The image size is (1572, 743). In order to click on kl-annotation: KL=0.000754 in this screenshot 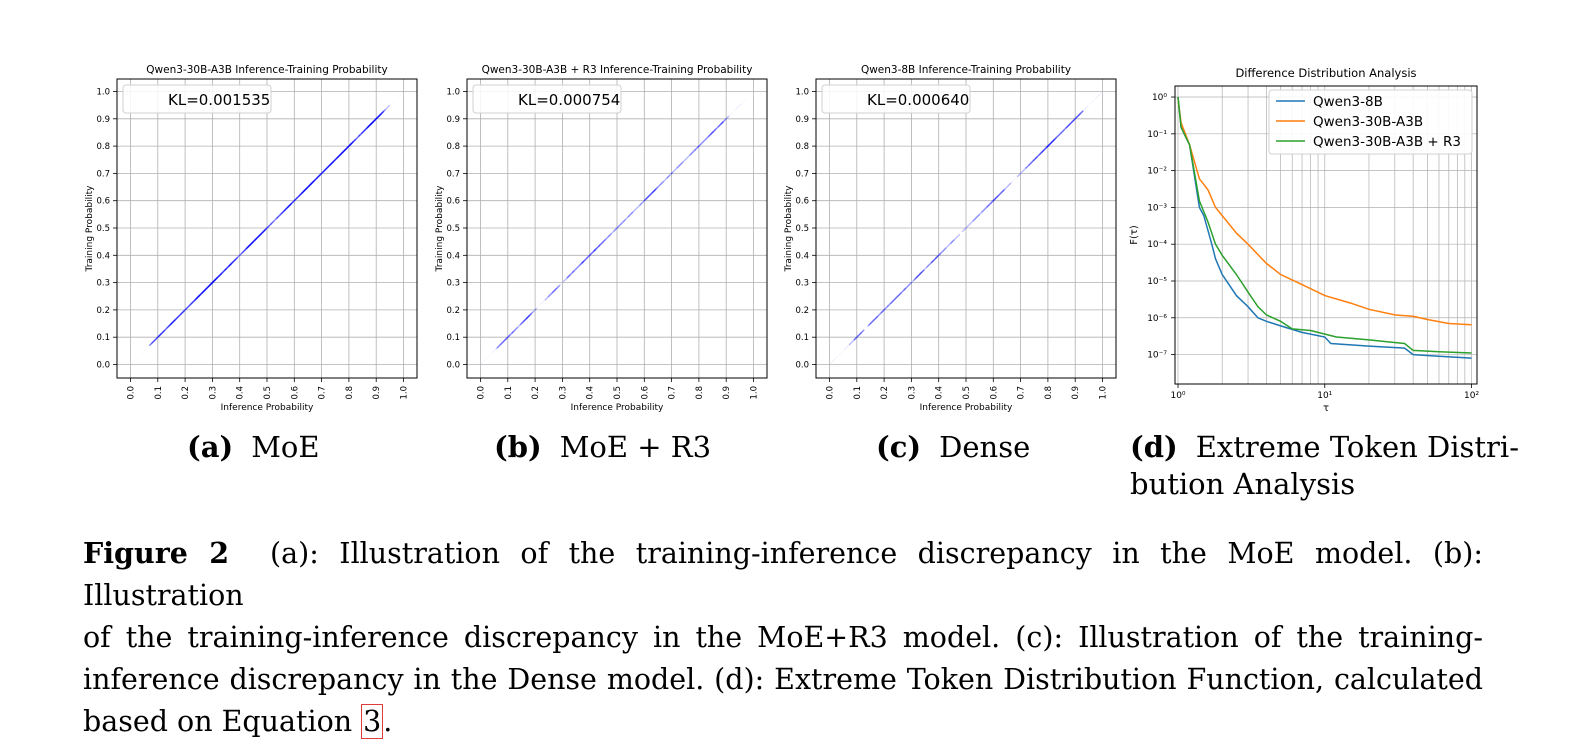, I will do `click(569, 100)`.